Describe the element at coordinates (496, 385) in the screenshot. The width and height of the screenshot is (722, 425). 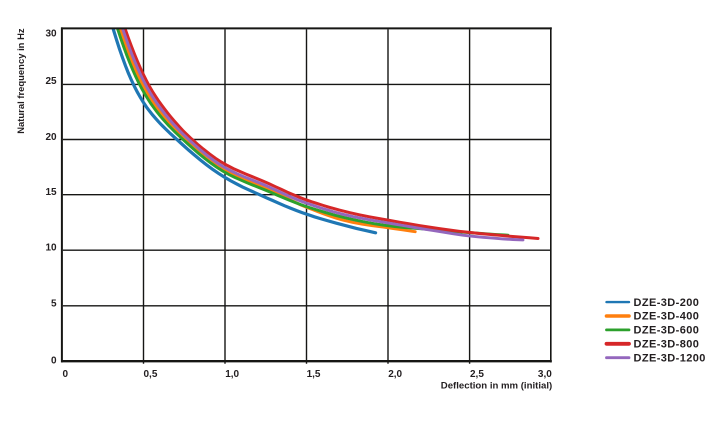
I see `svg-text: Deflection in mm (initial)` at that location.